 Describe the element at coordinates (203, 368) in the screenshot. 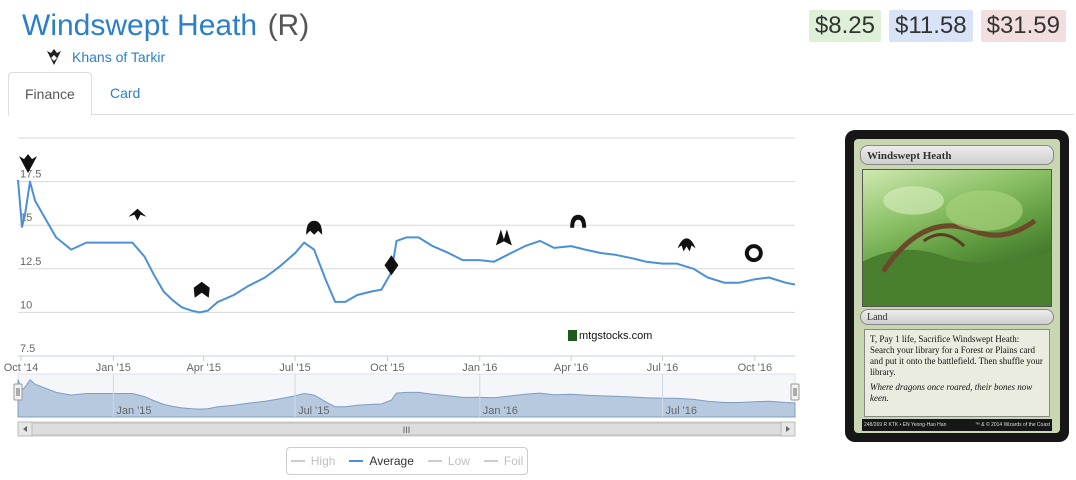

I see `x-tick-label: Apr '15` at that location.